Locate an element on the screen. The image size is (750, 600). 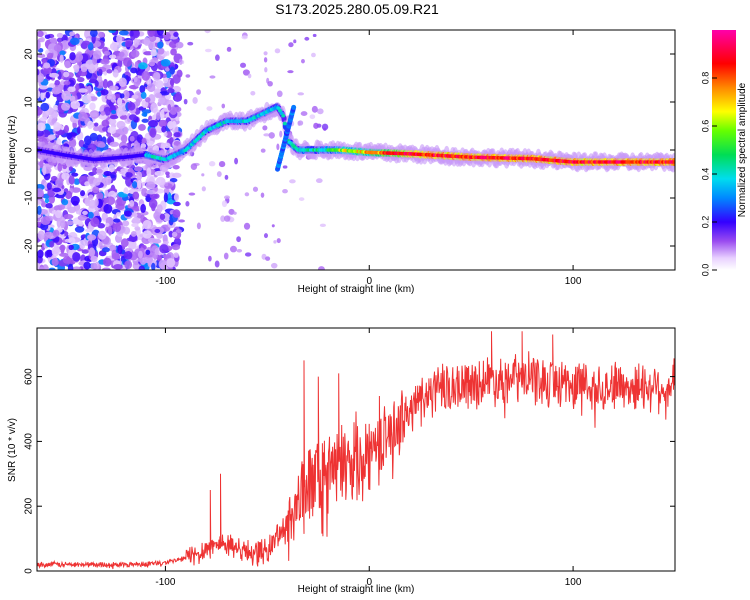
snr-y-tick-label: 0 is located at coordinates (29, 571).